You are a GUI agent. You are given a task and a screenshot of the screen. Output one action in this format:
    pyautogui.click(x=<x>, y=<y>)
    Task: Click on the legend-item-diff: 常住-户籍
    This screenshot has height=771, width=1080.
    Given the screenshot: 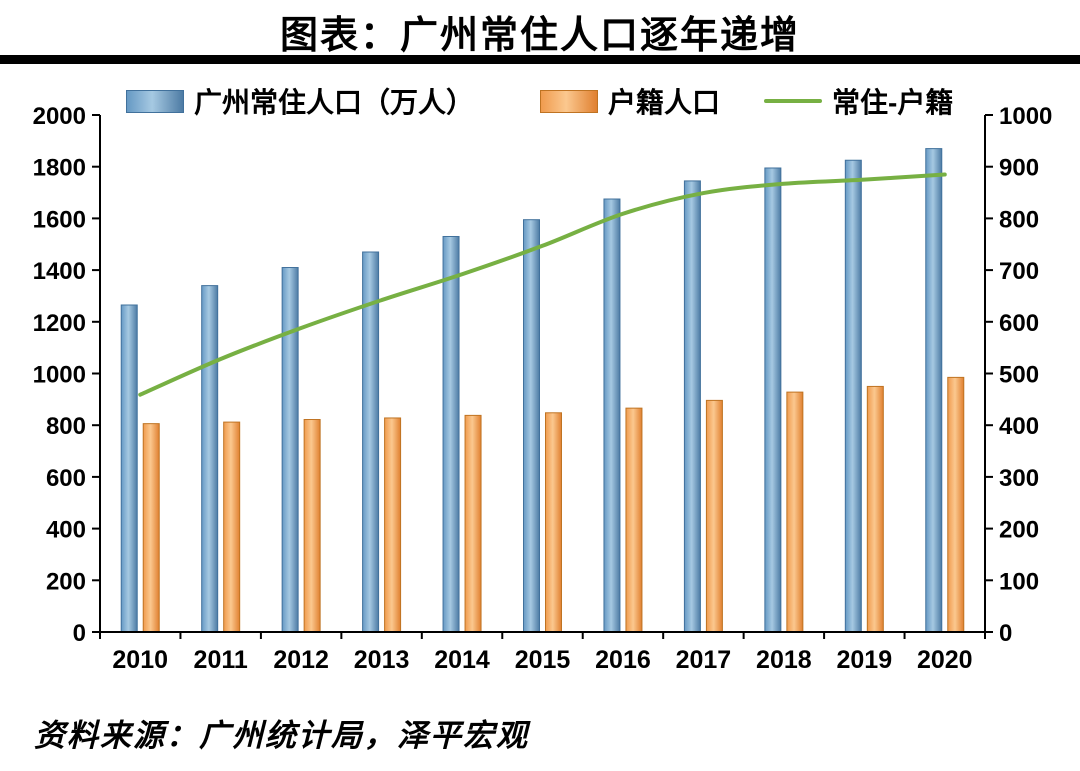 What is the action you would take?
    pyautogui.click(x=858, y=101)
    